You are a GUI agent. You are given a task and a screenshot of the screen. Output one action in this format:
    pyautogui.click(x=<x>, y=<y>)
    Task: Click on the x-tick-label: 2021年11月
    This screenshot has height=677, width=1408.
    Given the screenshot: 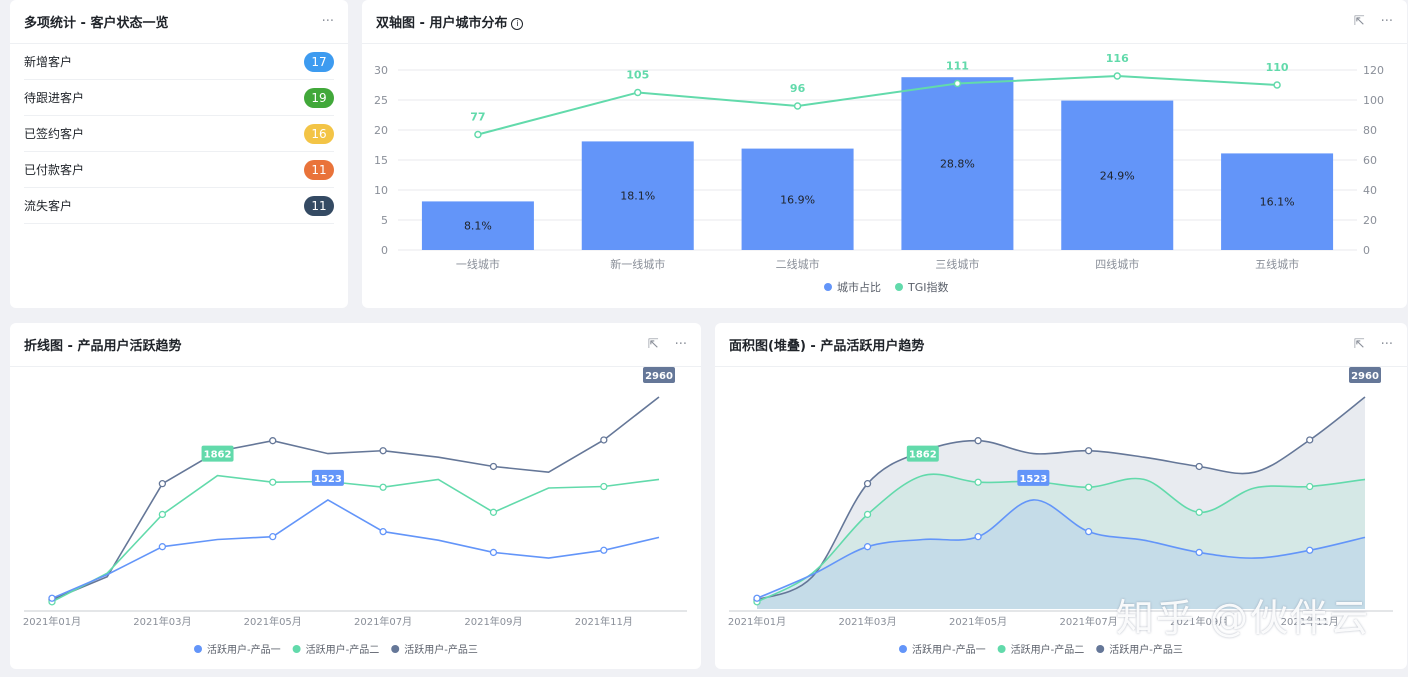 What is the action you would take?
    pyautogui.click(x=604, y=621)
    